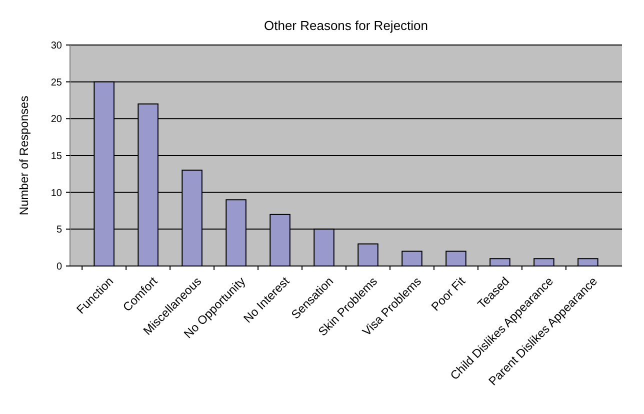 This screenshot has width=644, height=414. I want to click on y-axis-title: Number of Responses, so click(24, 156).